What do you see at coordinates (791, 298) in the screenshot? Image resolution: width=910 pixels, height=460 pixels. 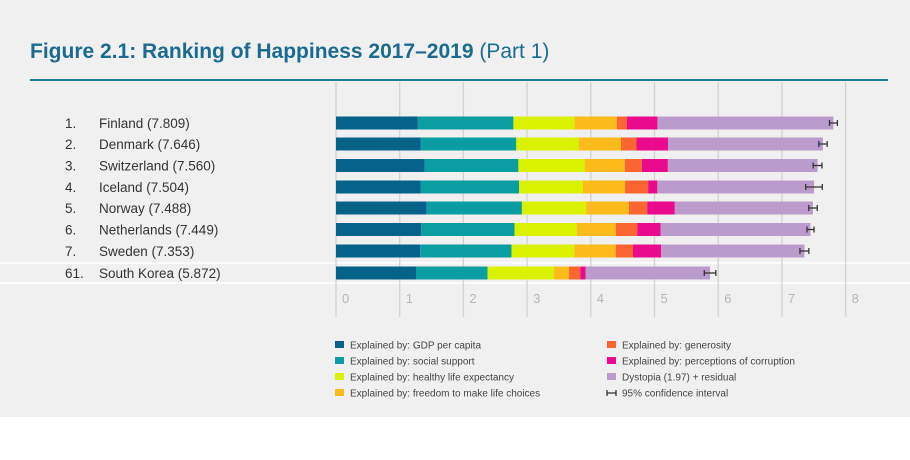 I see `x-tick-label-7: 7` at bounding box center [791, 298].